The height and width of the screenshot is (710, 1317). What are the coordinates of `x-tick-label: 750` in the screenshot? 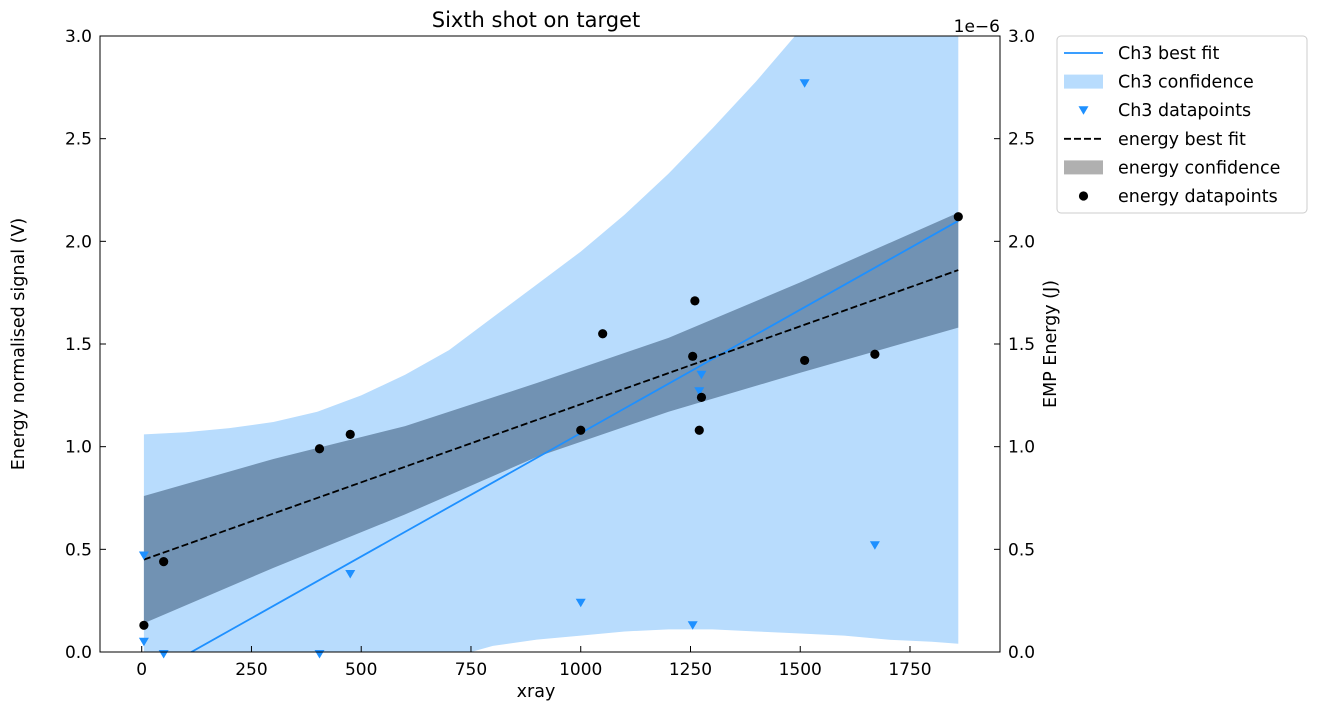 It's located at (471, 670).